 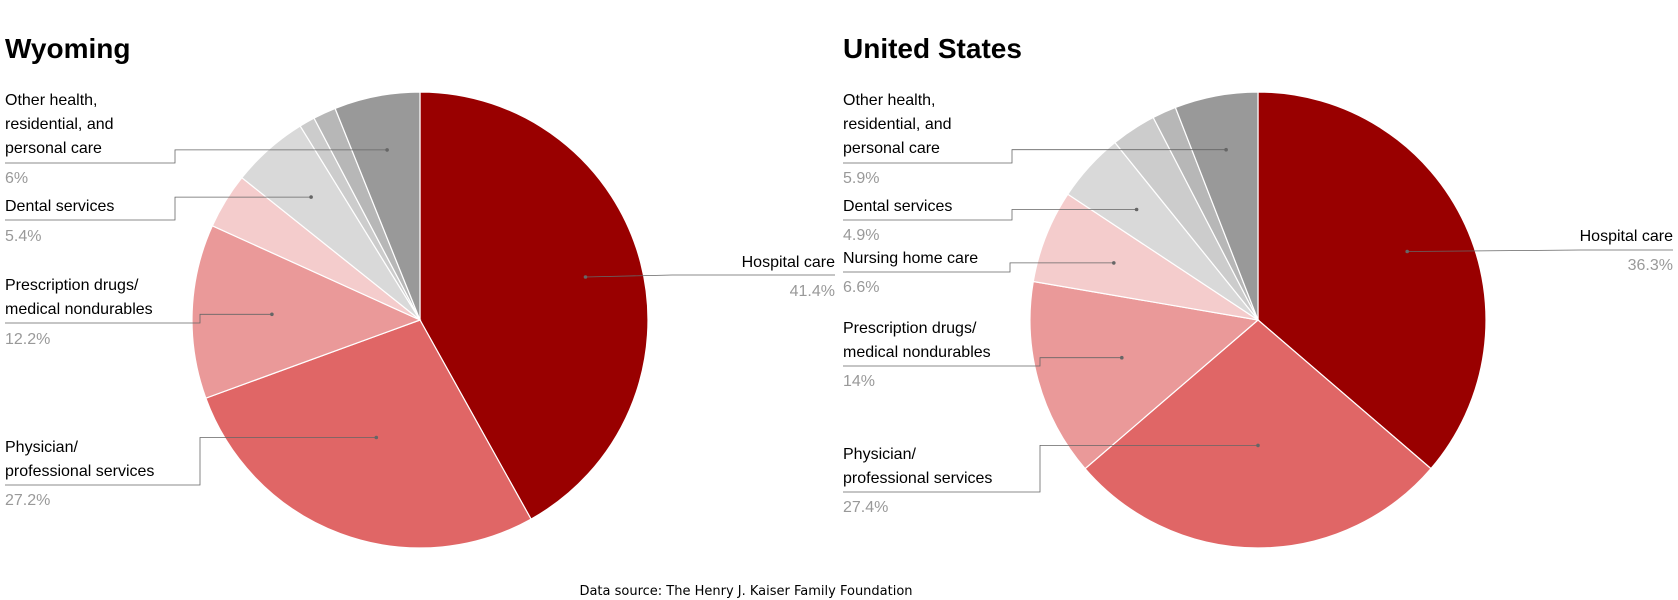 I want to click on leader-dot-wyoming-prescription-drugs-medical-nondurables, so click(x=272, y=314).